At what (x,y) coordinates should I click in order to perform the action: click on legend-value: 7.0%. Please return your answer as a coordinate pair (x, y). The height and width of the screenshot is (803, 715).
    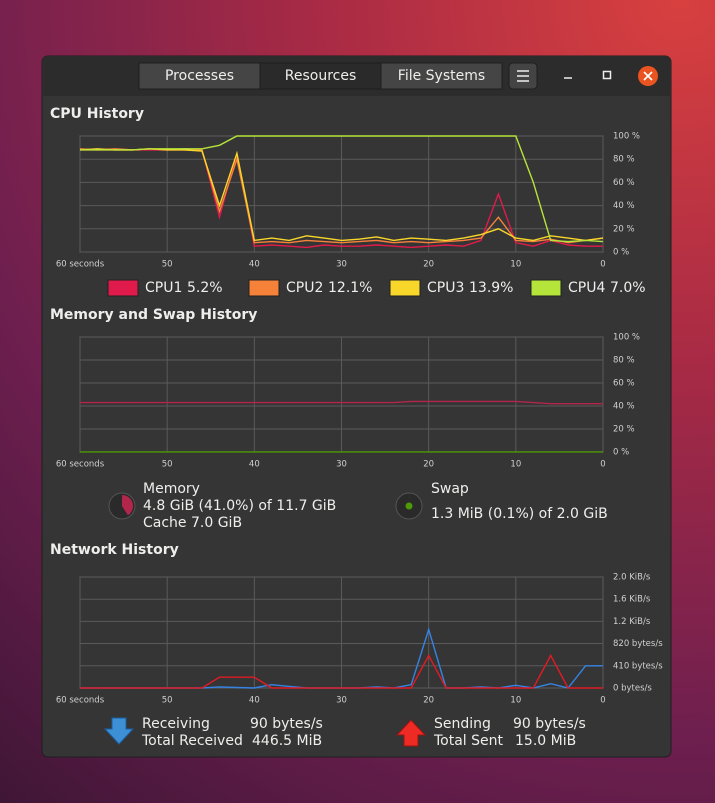
    Looking at the image, I should click on (628, 288).